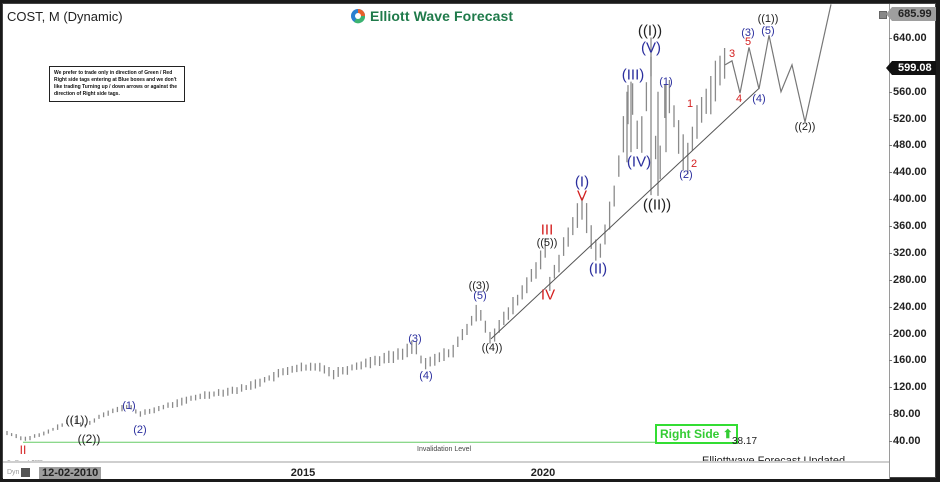 This screenshot has height=482, width=940. What do you see at coordinates (547, 230) in the screenshot?
I see `wave-label: III` at bounding box center [547, 230].